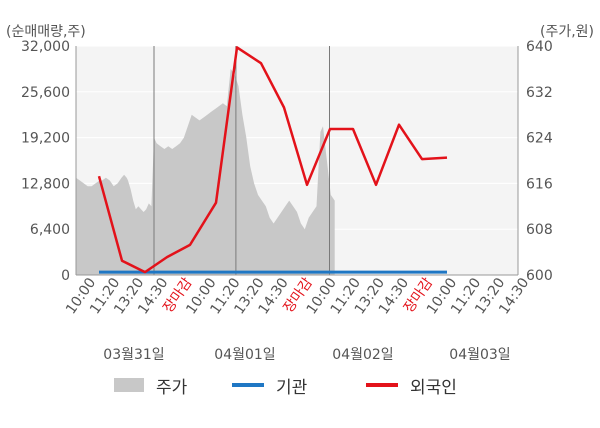 The image size is (600, 428). Describe the element at coordinates (269, 385) in the screenshot. I see `legend-item-institution: 기관` at that location.